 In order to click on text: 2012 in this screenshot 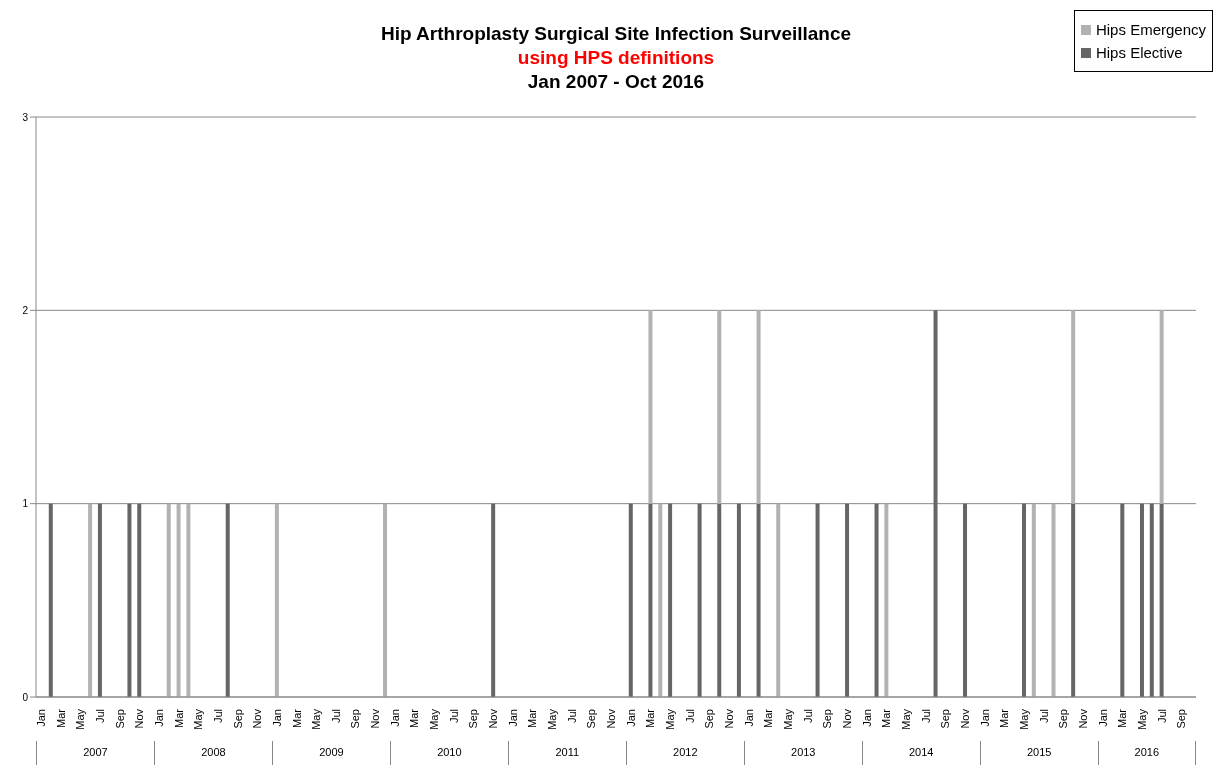, I will do `click(684, 753)`.